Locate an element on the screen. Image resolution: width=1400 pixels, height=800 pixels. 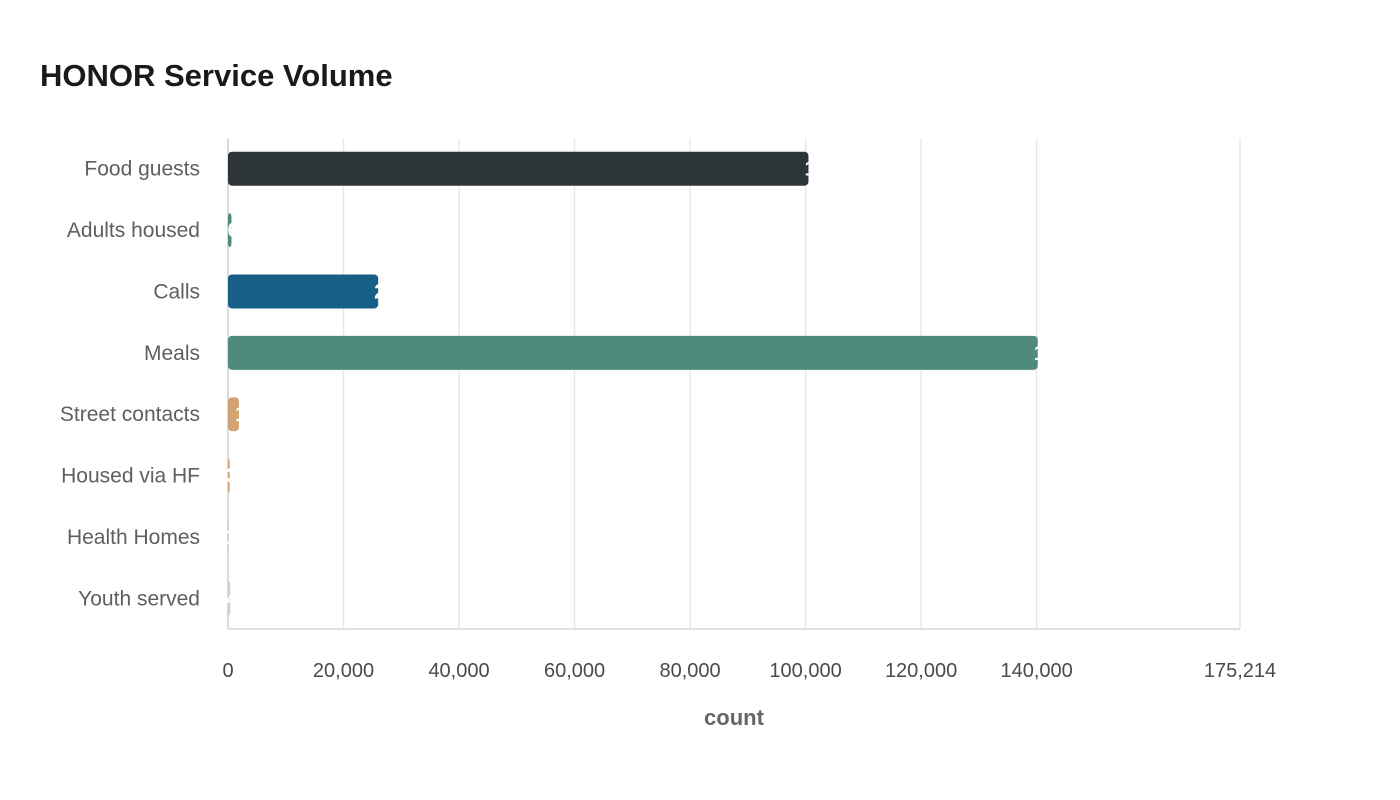
data-label: 400 is located at coordinates (243, 598).